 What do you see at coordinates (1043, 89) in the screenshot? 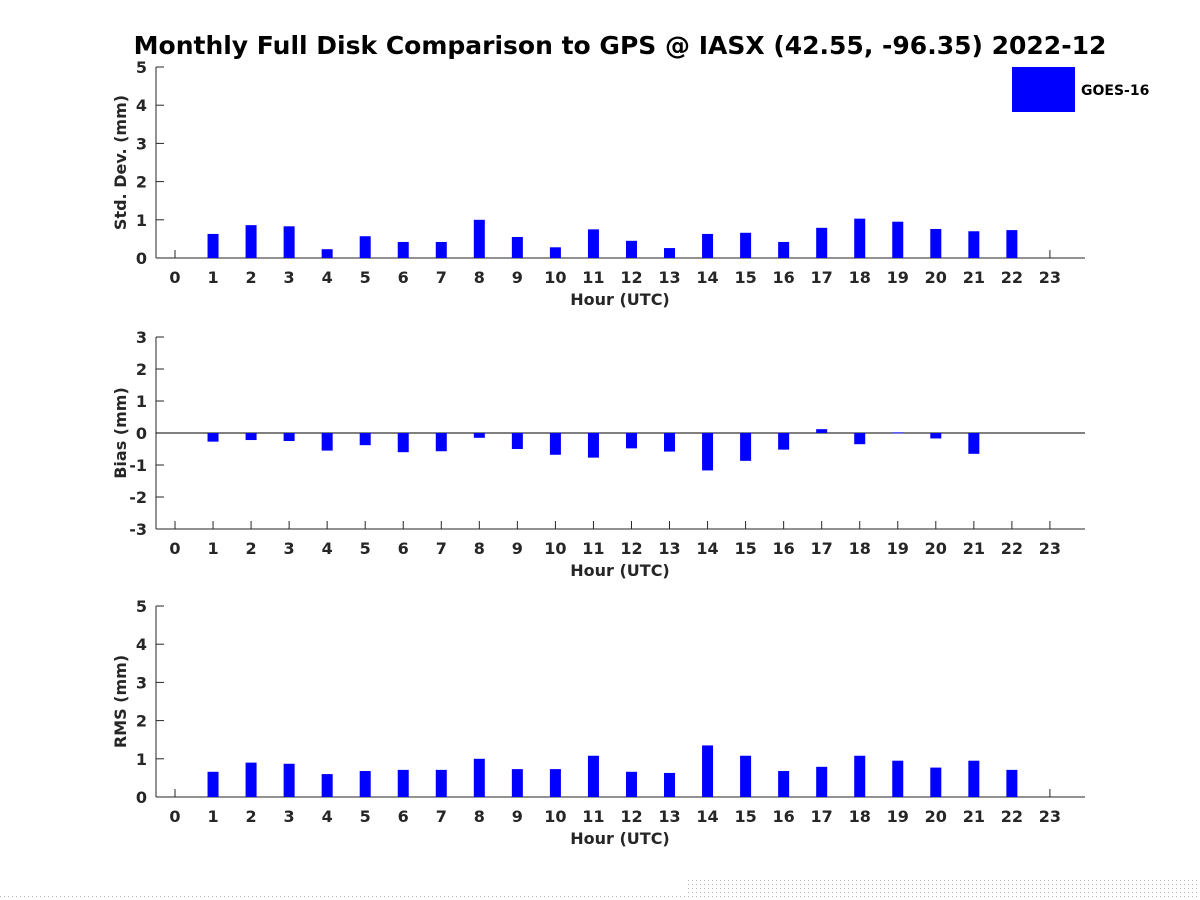
I see `legend-swatch-goes16` at bounding box center [1043, 89].